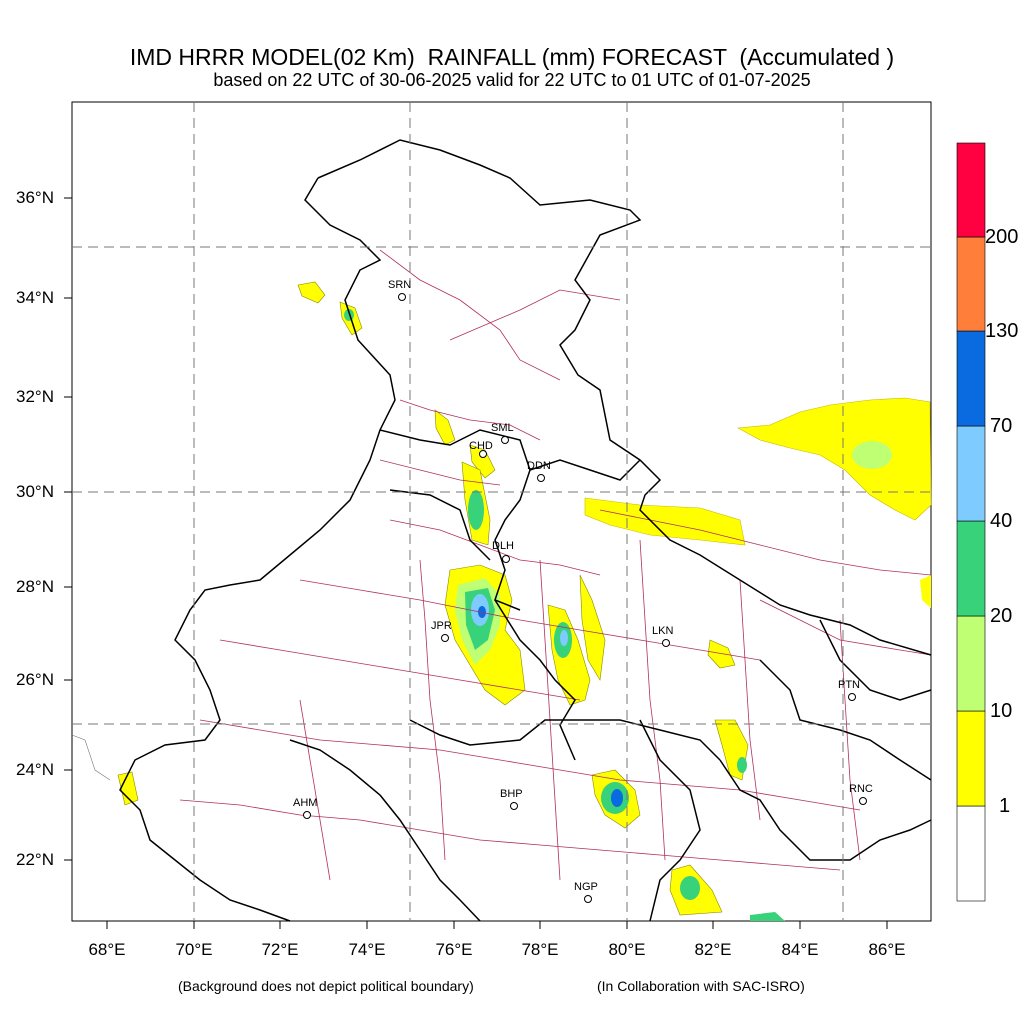  I want to click on city-ddn: DDN, so click(539, 471).